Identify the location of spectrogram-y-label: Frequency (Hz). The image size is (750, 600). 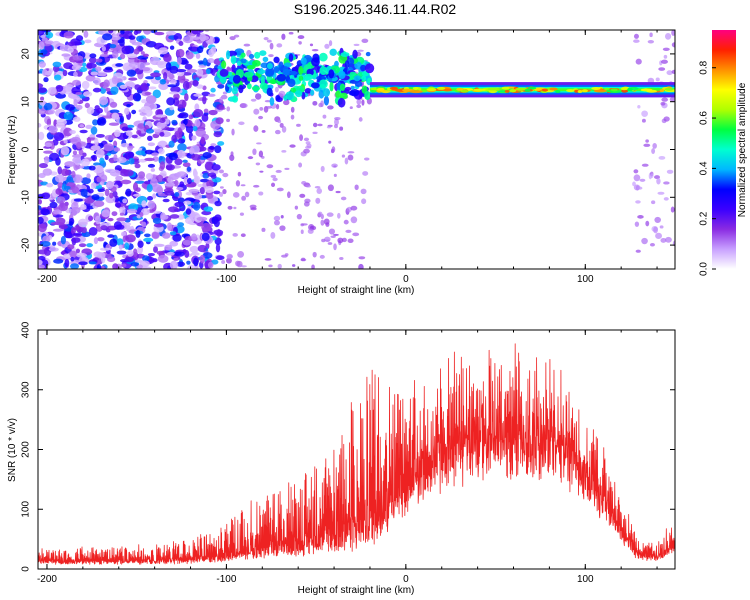
(12, 150).